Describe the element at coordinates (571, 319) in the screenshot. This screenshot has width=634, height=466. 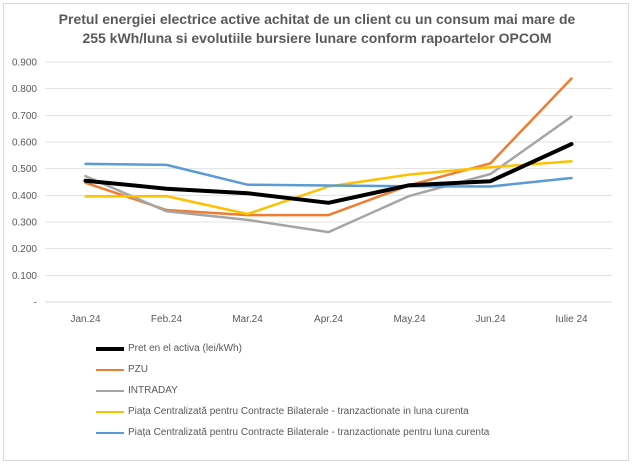
I see `x-tick-label: Iulie 24` at that location.